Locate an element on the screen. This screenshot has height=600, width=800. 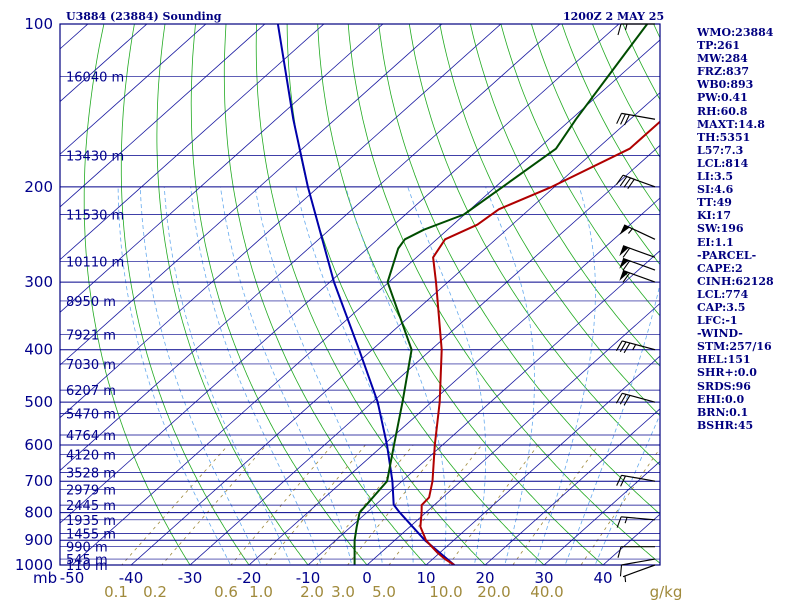
mixing-ratio-label: 10.0 is located at coordinates (445, 591).